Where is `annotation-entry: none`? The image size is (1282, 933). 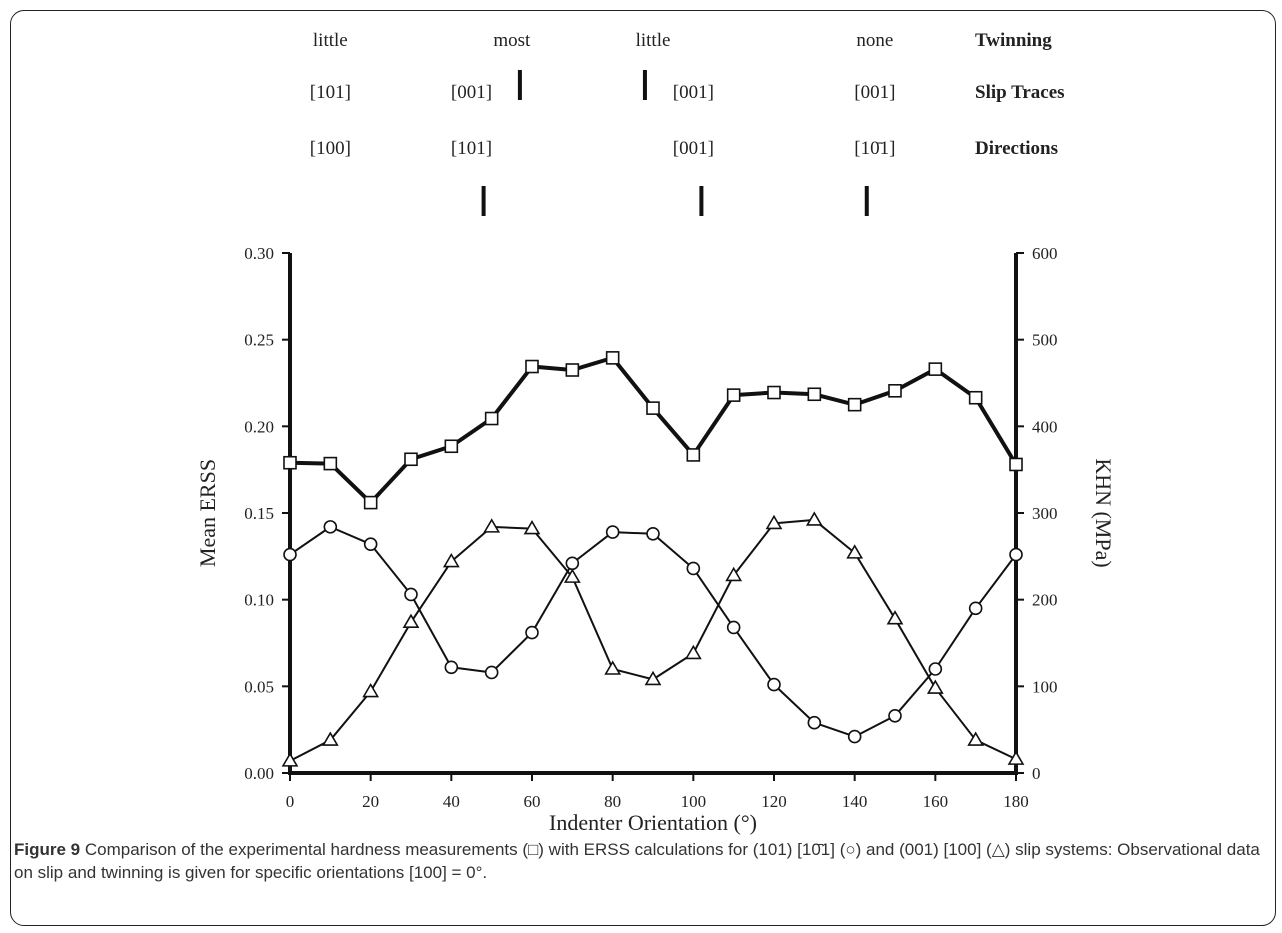
annotation-entry: none is located at coordinates (874, 40).